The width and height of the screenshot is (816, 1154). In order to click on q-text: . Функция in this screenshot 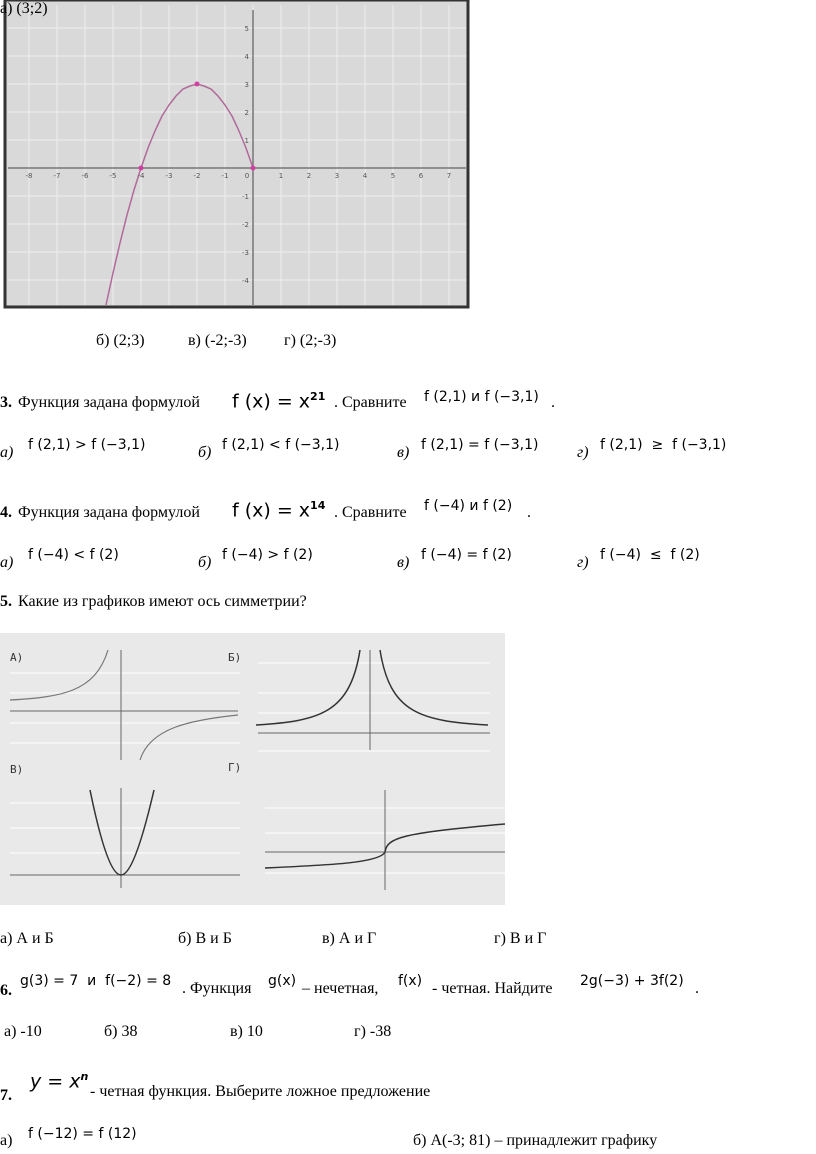, I will do `click(217, 988)`.